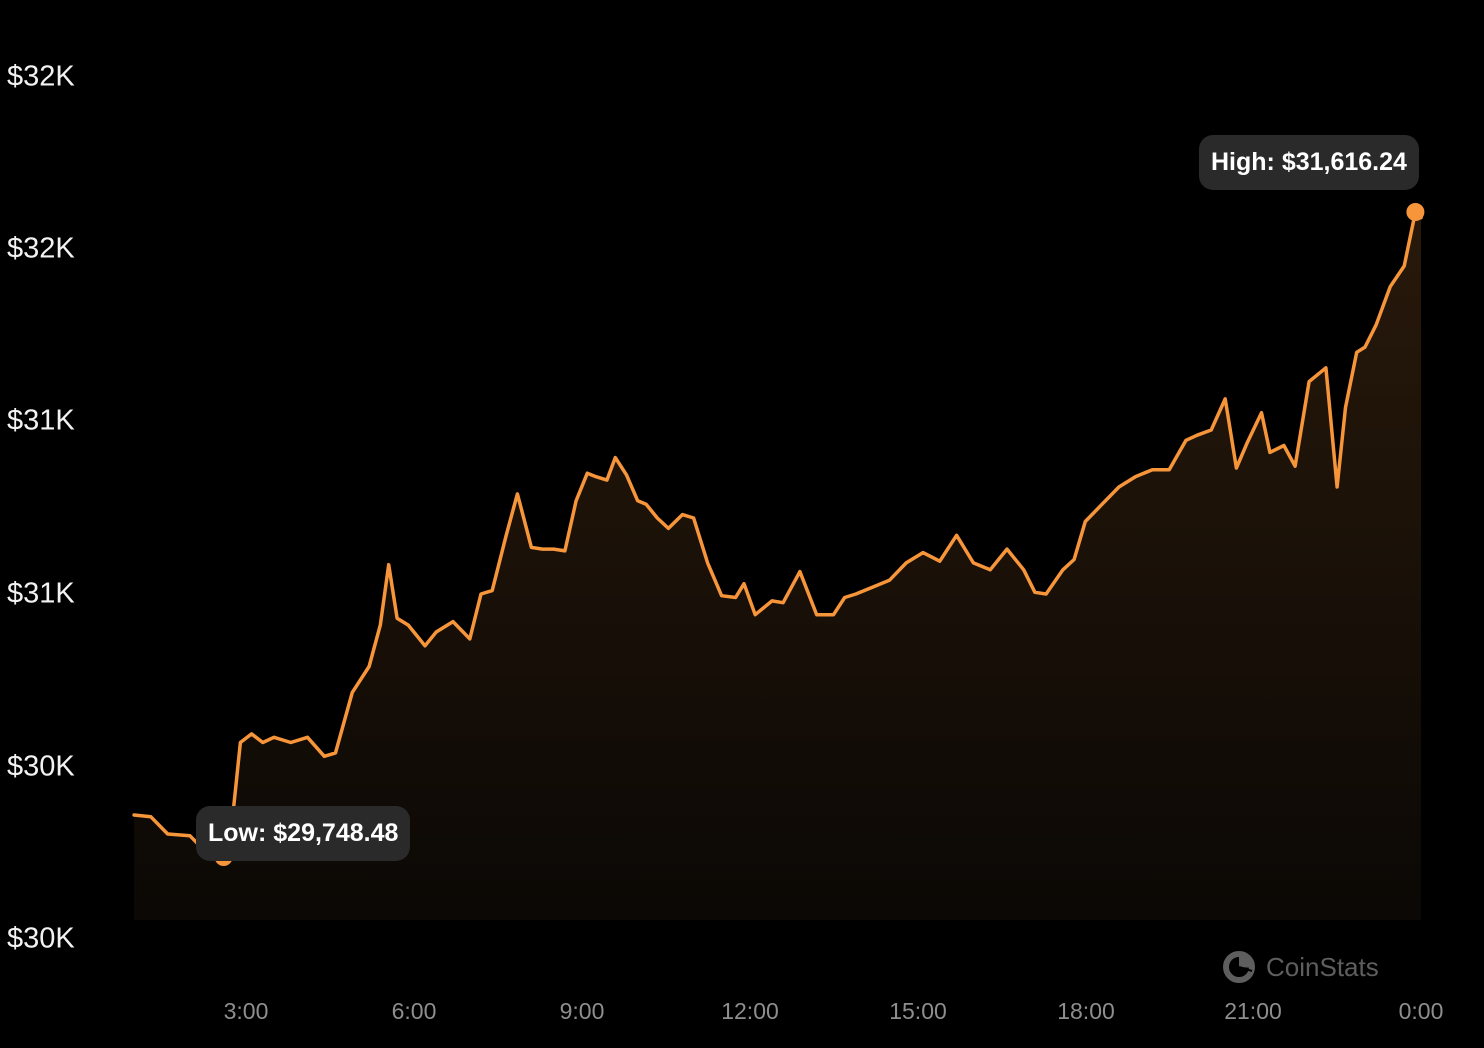  I want to click on brand-name: CoinStats, so click(1322, 966).